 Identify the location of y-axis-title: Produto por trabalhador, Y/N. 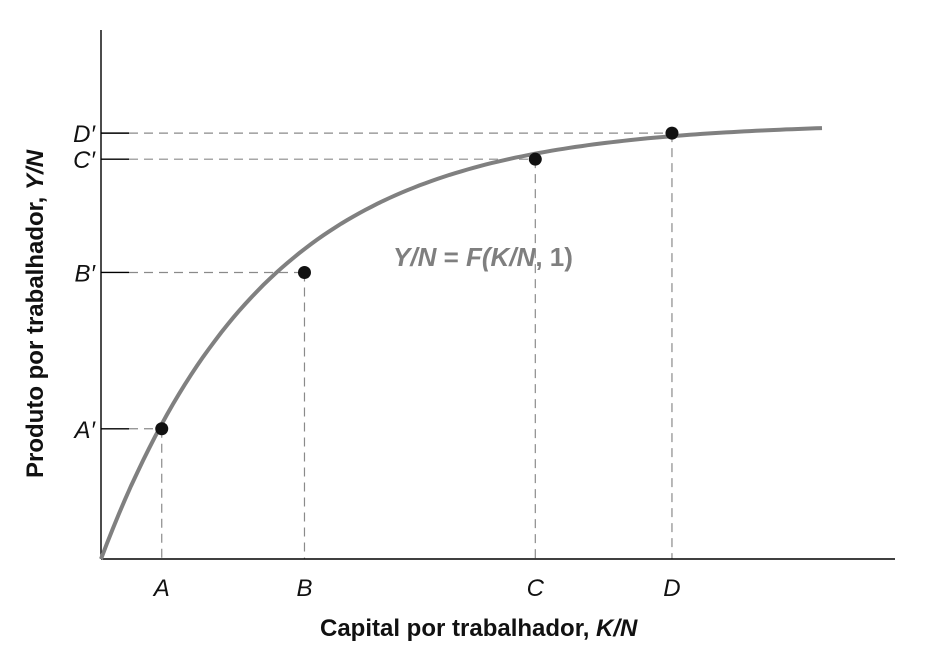
(35, 313).